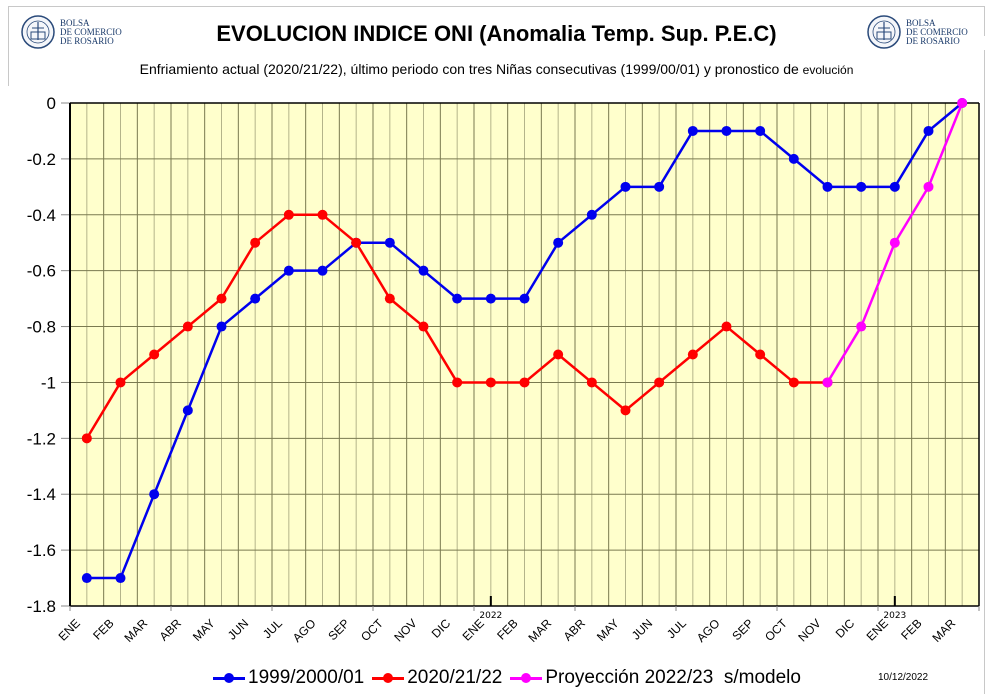 The width and height of the screenshot is (993, 694). Describe the element at coordinates (338, 629) in the screenshot. I see `x-tick-label: SEP` at that location.